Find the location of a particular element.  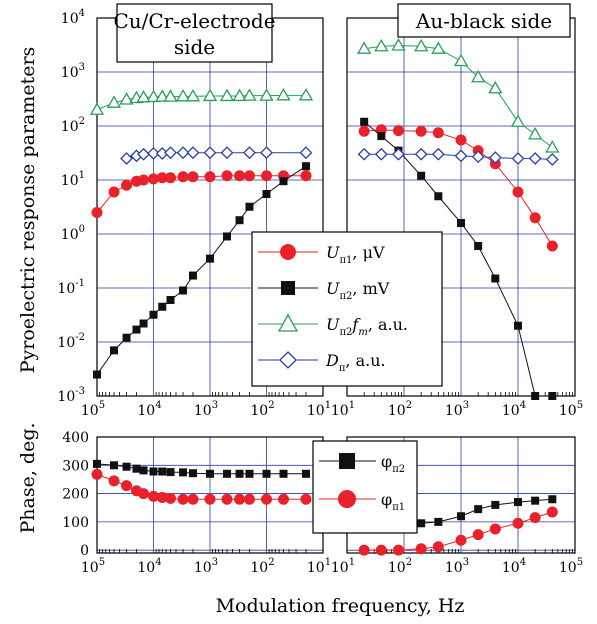

y-tick-label: 10⁴ is located at coordinates (73, 17).